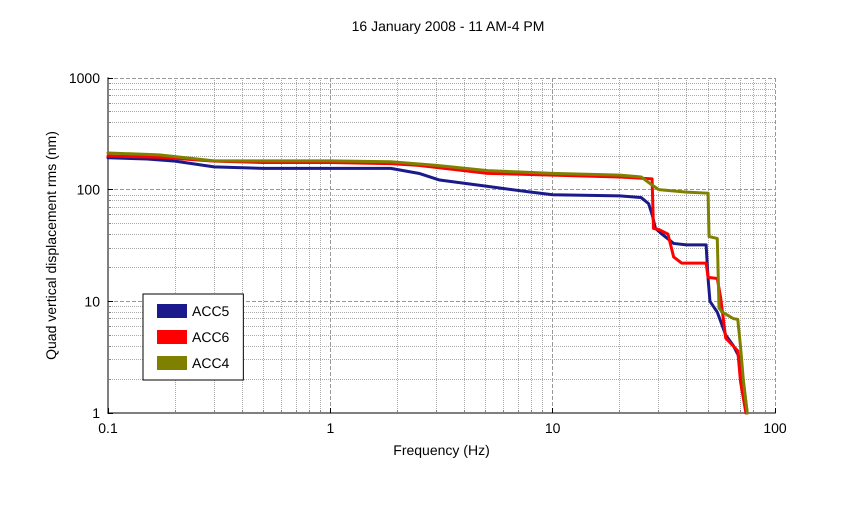 The width and height of the screenshot is (849, 506). I want to click on x-axis-title: Frequency (Hz), so click(441, 450).